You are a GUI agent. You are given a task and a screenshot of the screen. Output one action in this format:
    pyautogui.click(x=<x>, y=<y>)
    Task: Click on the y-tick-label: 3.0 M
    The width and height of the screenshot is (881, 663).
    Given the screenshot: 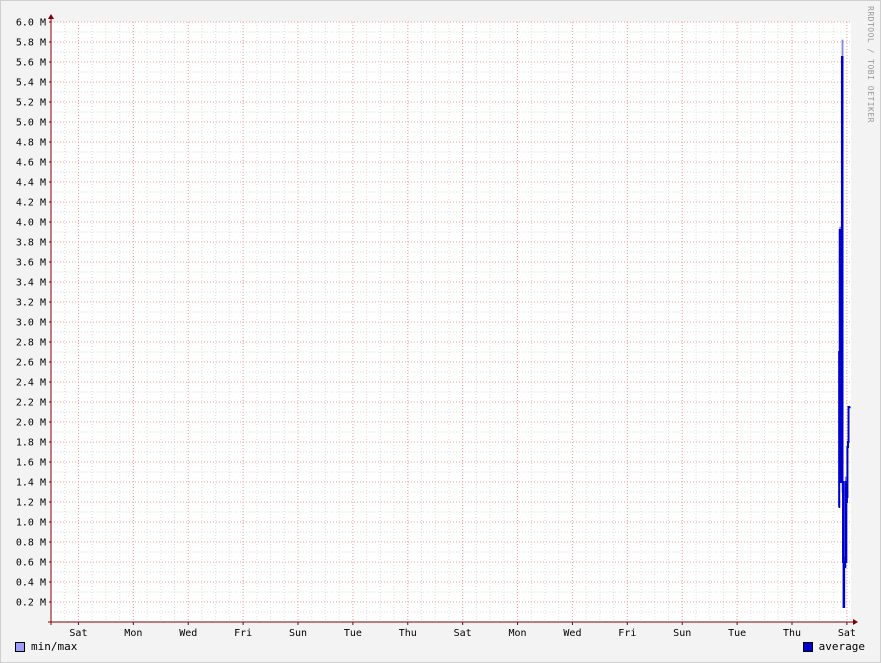 What is the action you would take?
    pyautogui.click(x=31, y=323)
    